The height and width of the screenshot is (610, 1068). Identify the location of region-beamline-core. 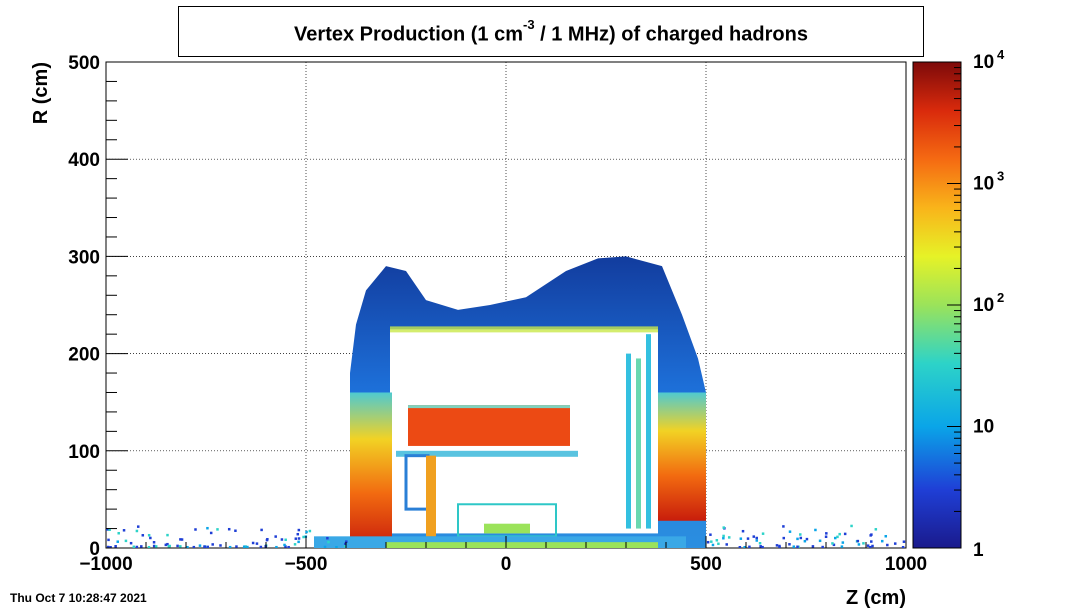
(522, 545).